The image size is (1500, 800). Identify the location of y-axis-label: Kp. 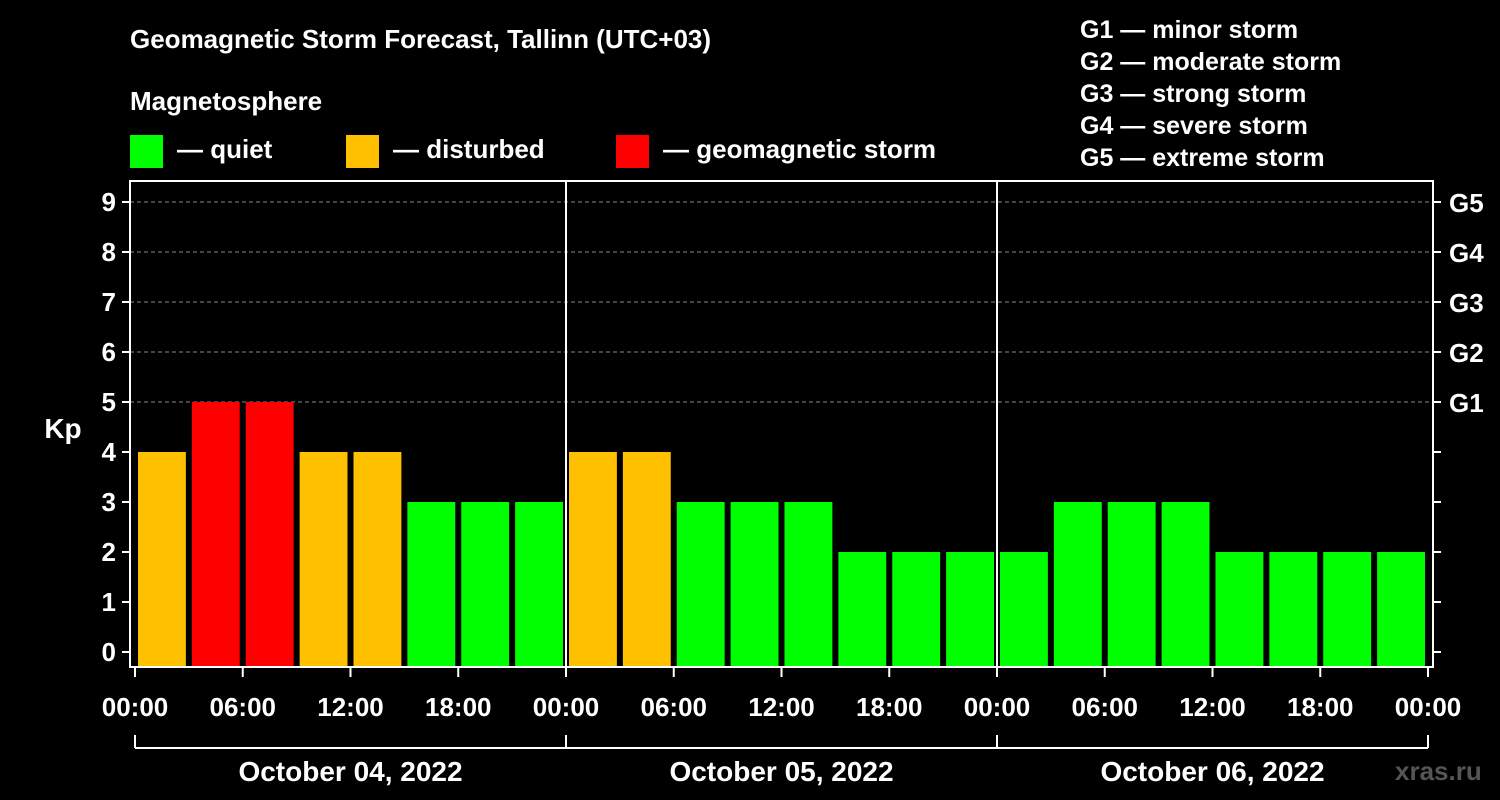
(62, 428).